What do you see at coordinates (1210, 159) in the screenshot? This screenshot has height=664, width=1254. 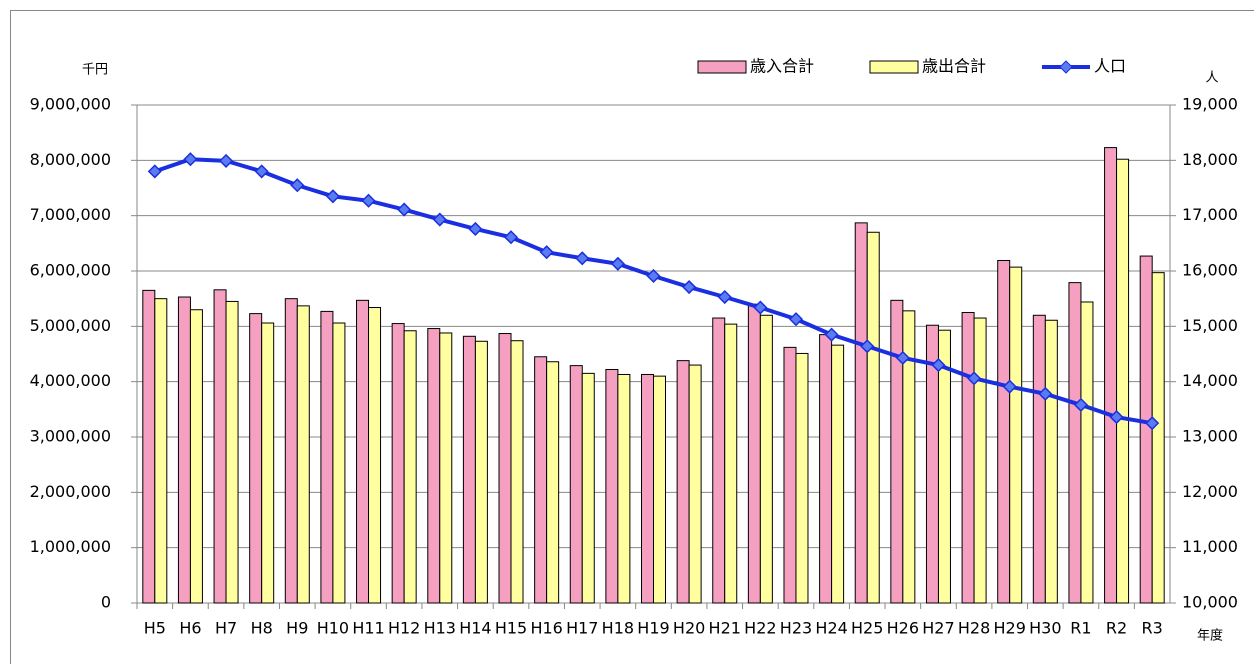 I see `y2-tick-label: 18,000` at bounding box center [1210, 159].